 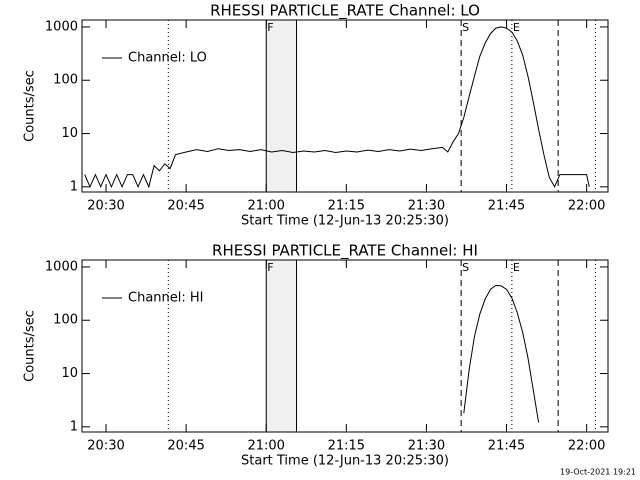 I want to click on legend-label: Channel: HI, so click(x=166, y=298).